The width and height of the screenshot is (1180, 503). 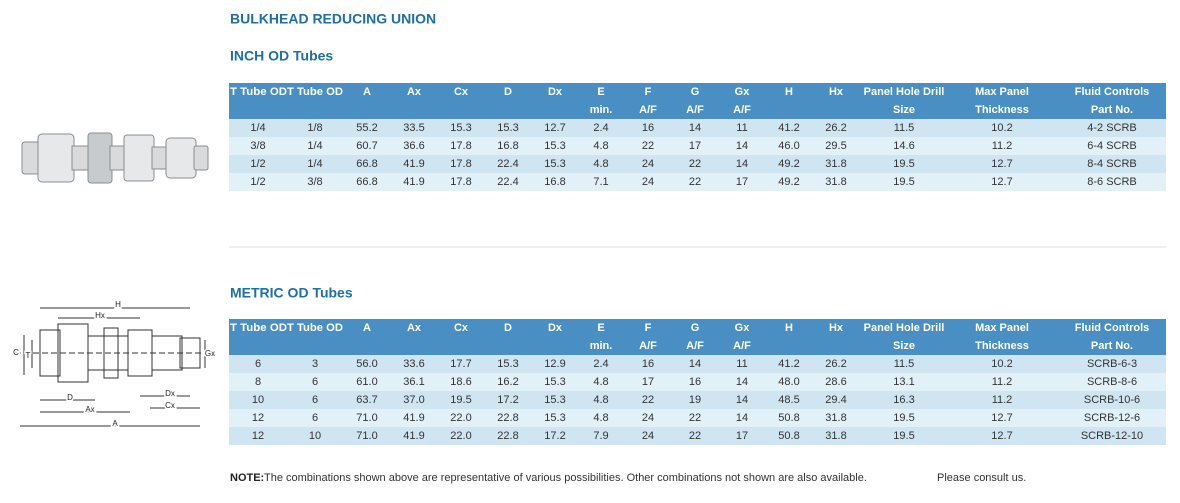 I want to click on table-header: A, so click(x=367, y=92).